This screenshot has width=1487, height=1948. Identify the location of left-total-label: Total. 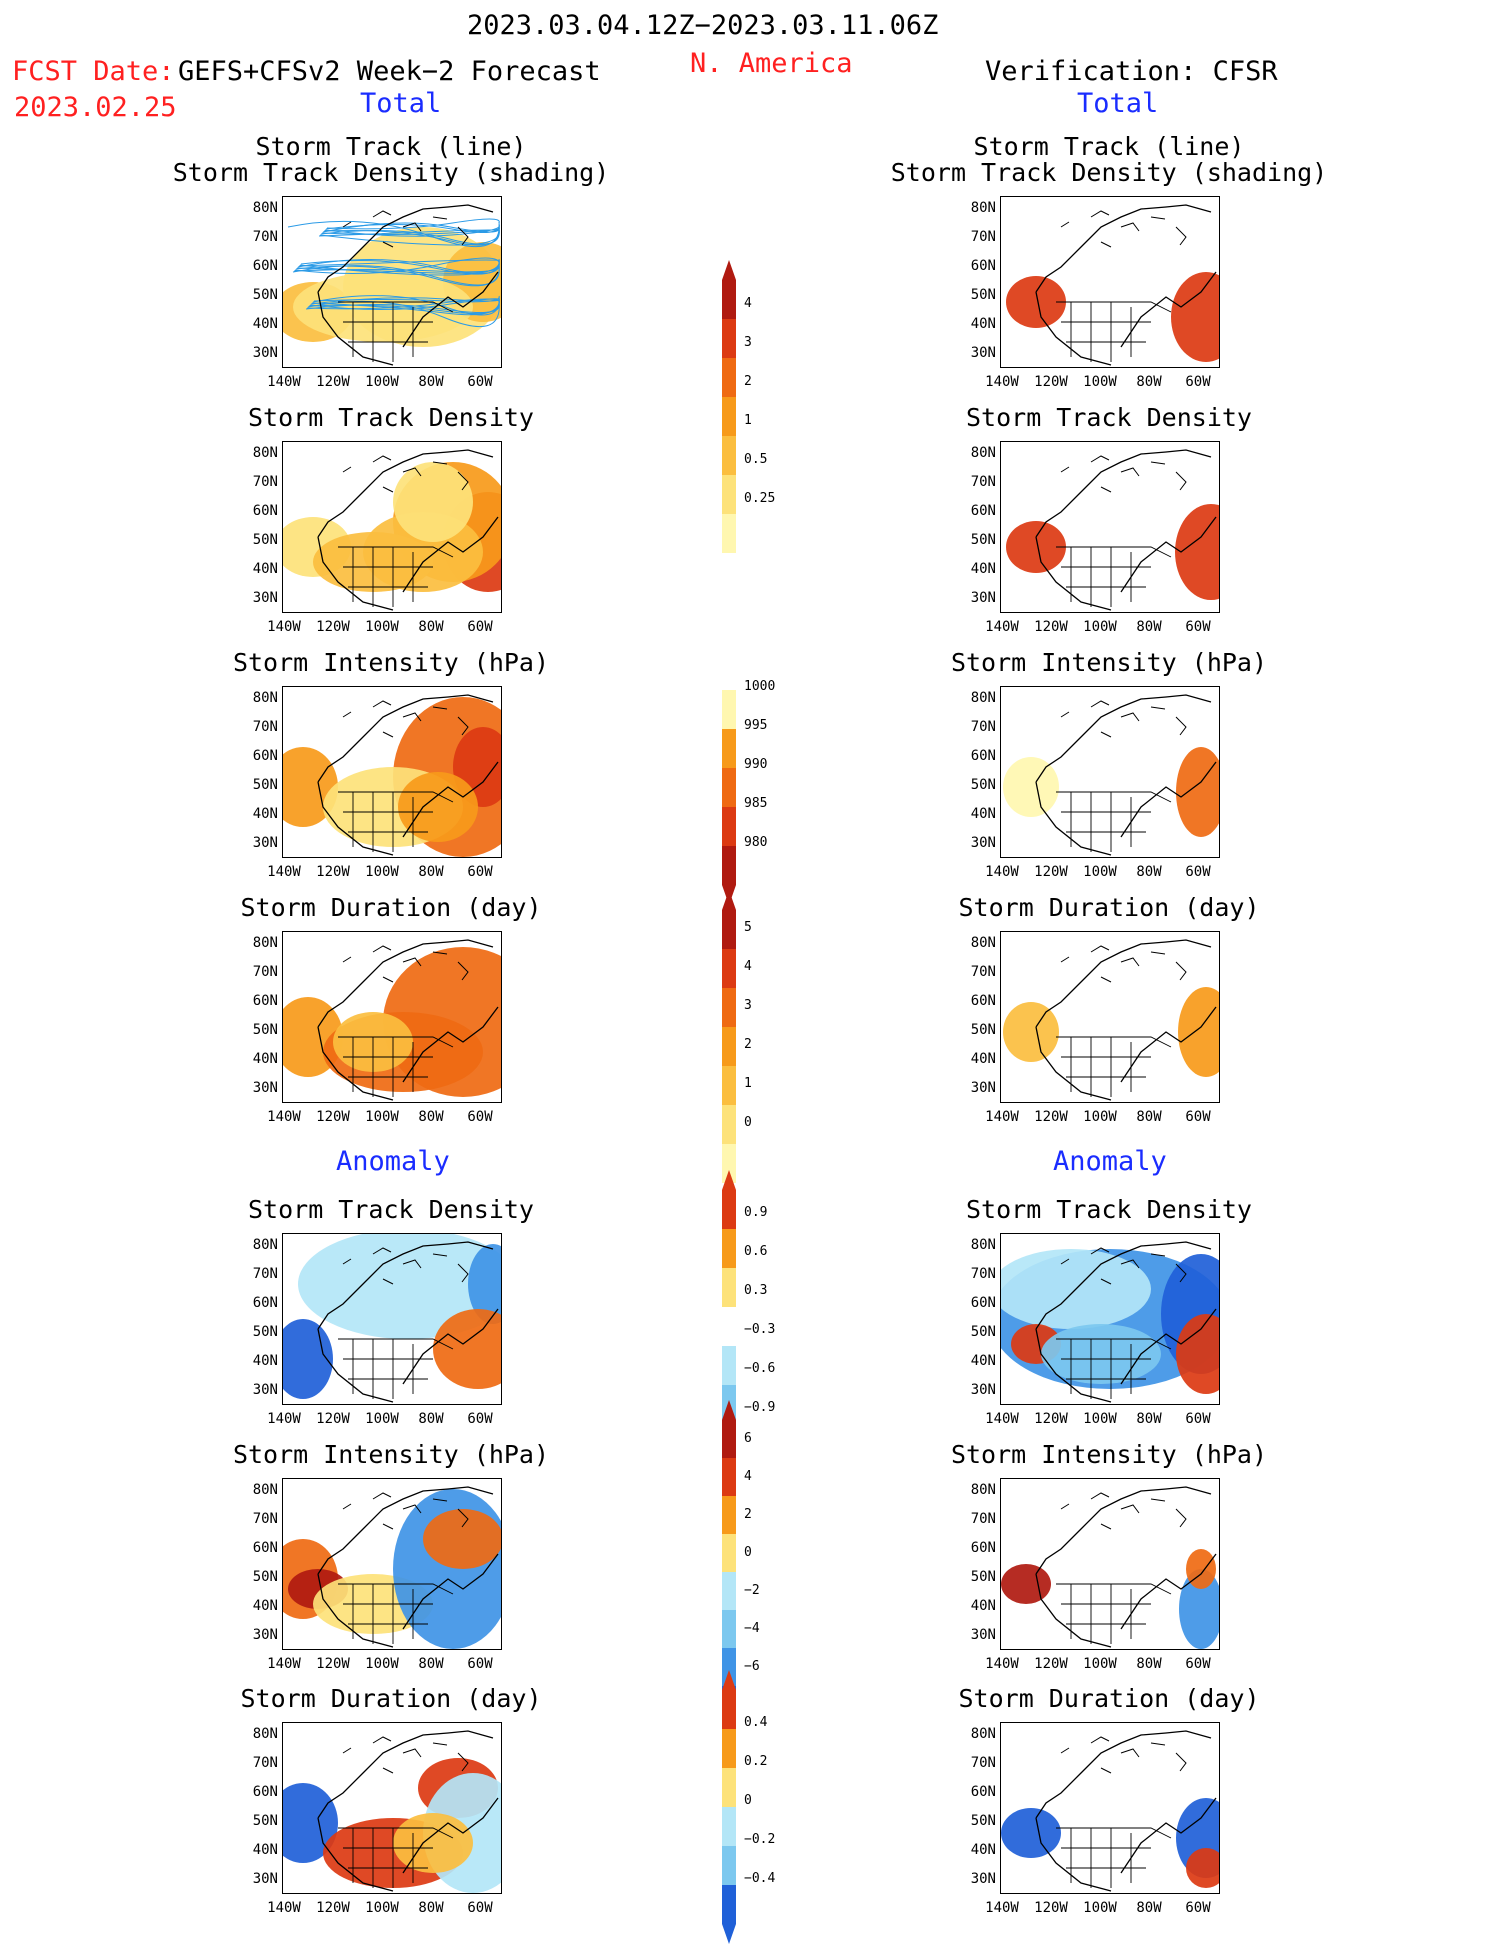
(401, 103).